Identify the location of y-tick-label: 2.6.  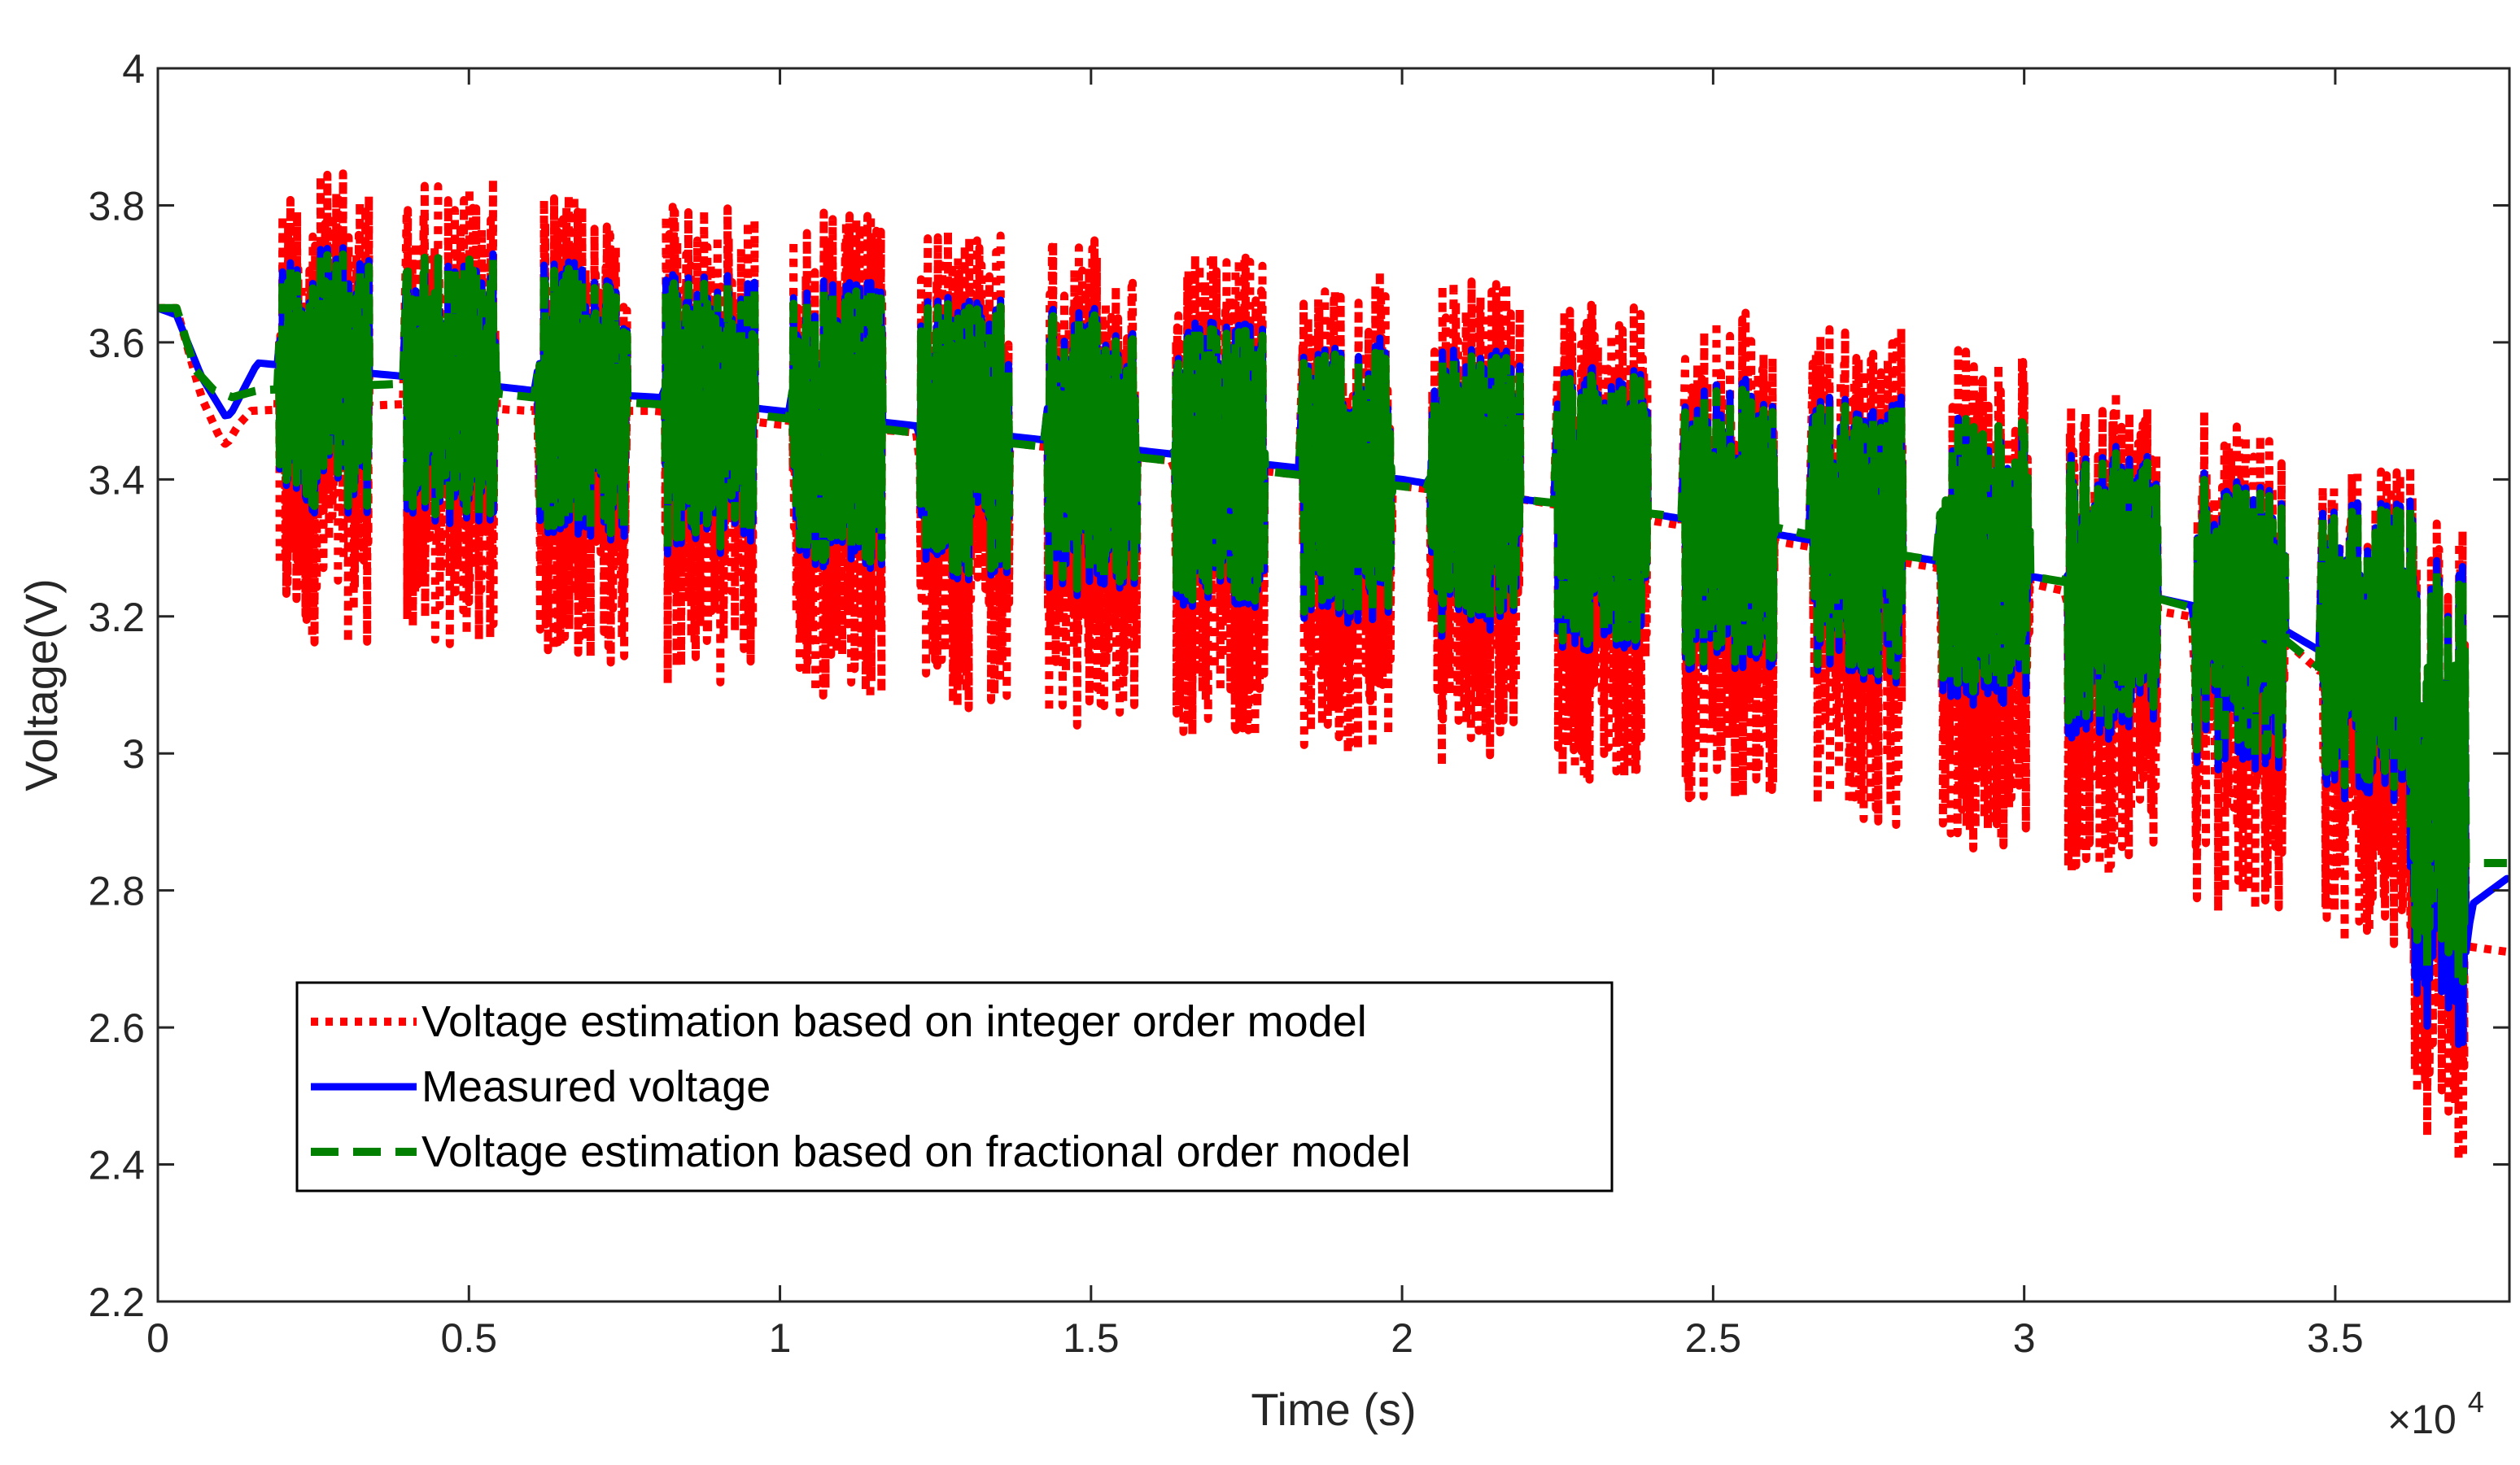
(117, 1028).